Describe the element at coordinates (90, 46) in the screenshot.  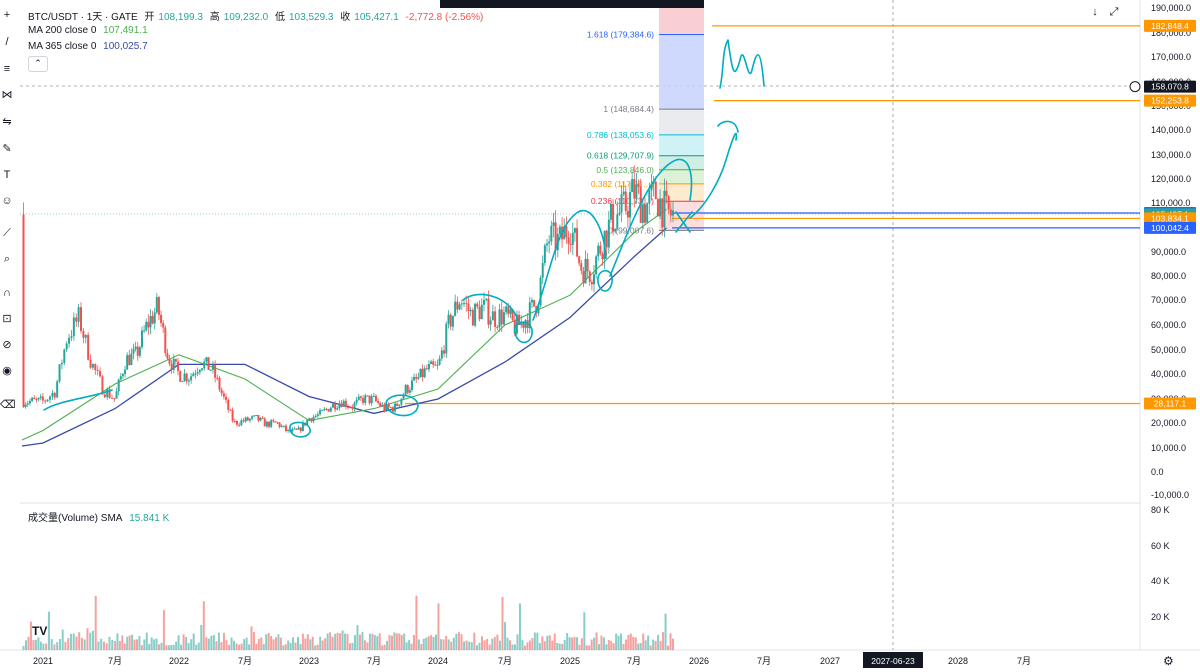
I see `ma365-legend: MA 365 close 0 100,025.7` at that location.